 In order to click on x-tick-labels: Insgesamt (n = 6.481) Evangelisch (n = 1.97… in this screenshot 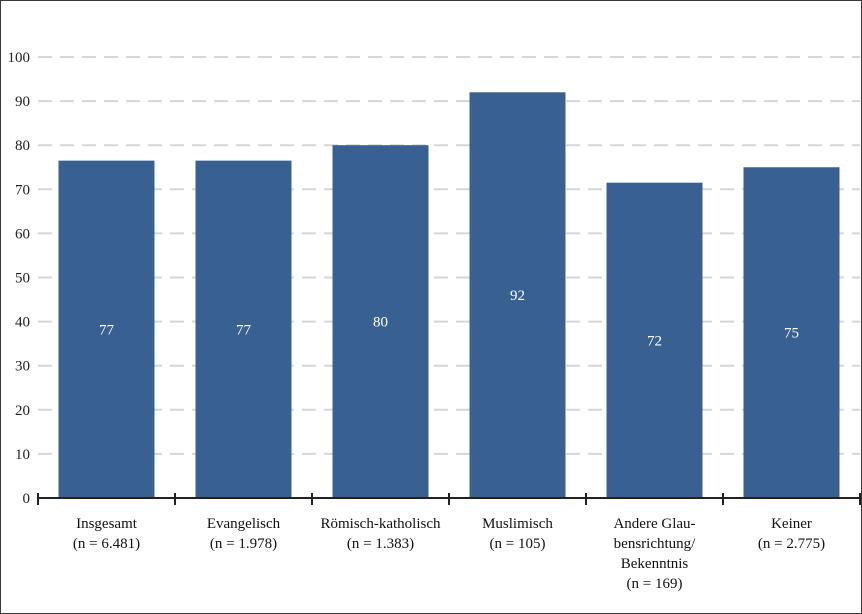, I will do `click(449, 554)`.